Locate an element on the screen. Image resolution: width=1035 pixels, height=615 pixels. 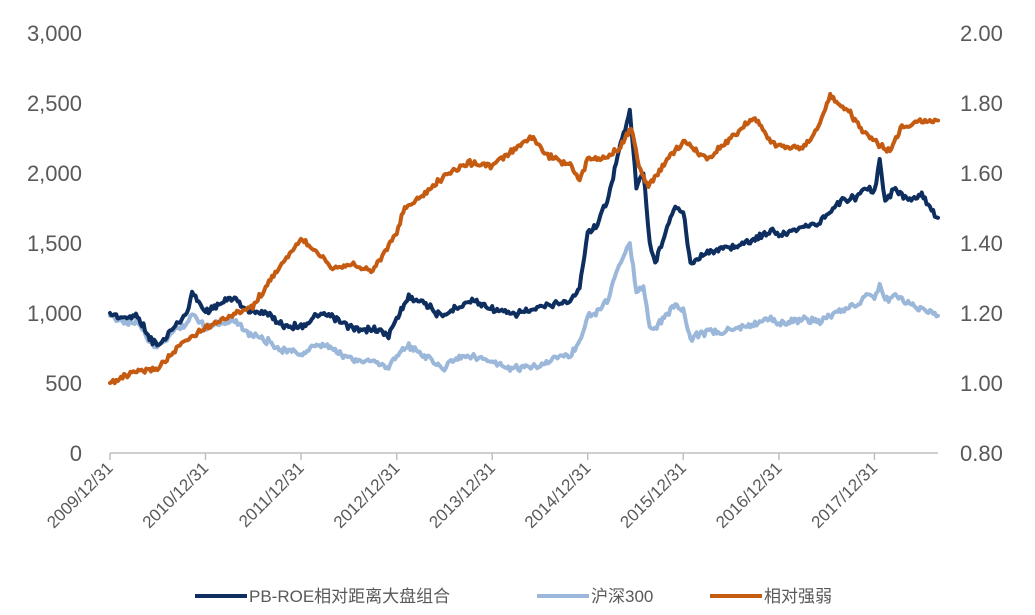
legend-item-1: PB-ROE相对距离大盘组合 is located at coordinates (322, 596).